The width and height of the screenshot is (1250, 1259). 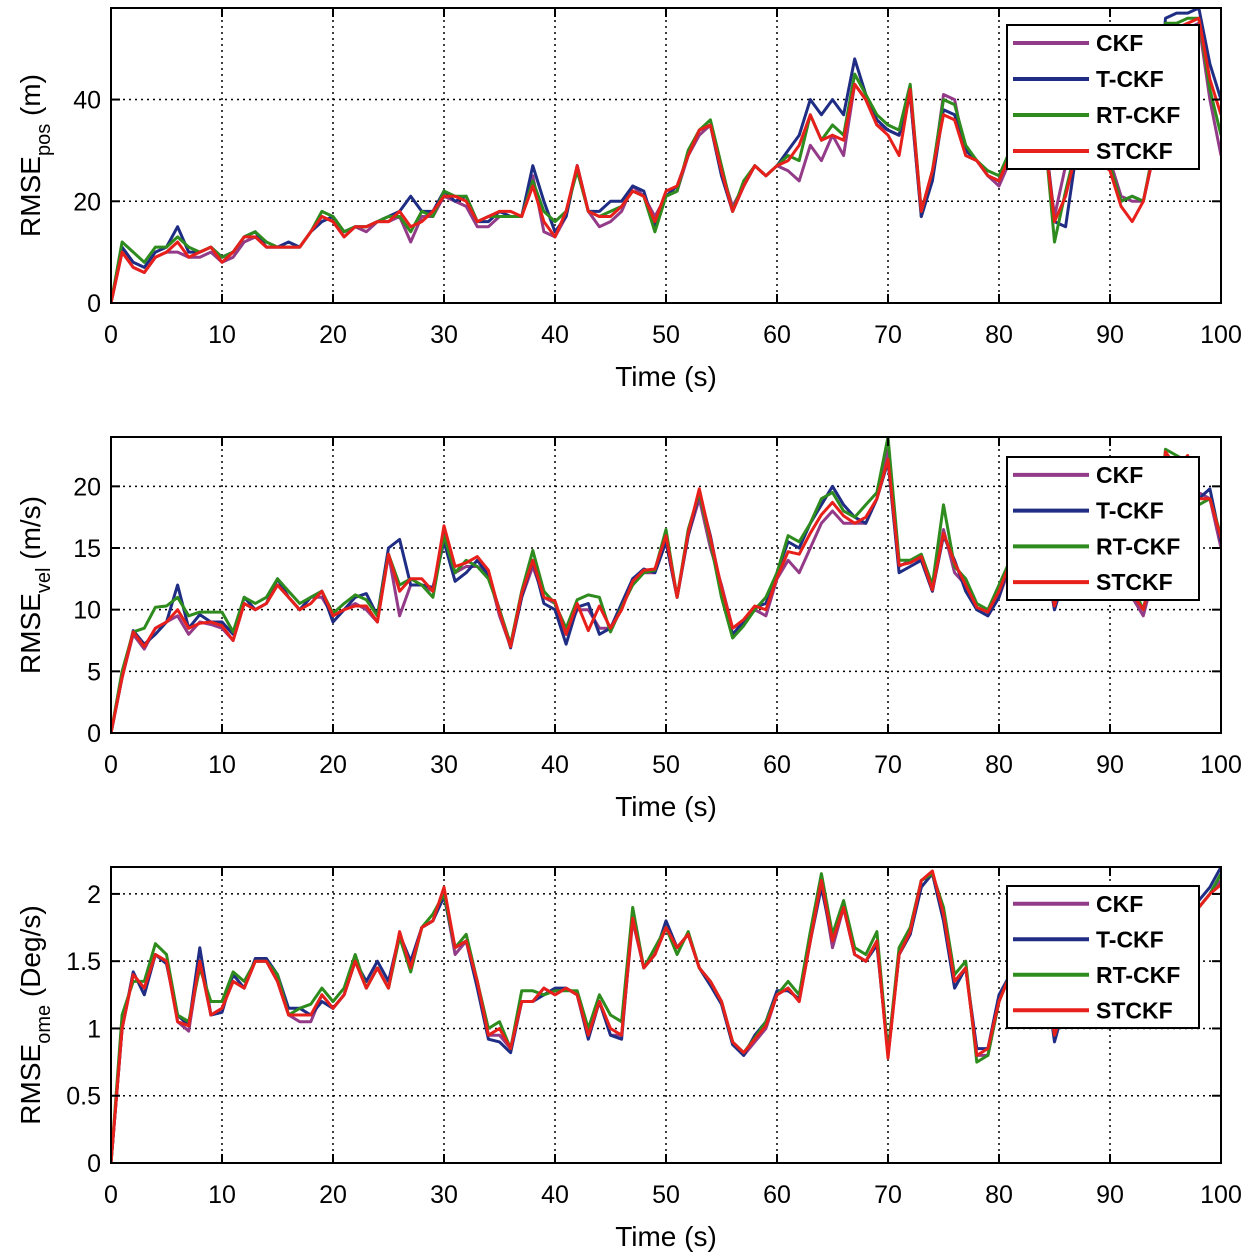 What do you see at coordinates (94, 672) in the screenshot?
I see `y-tick-label: 5` at bounding box center [94, 672].